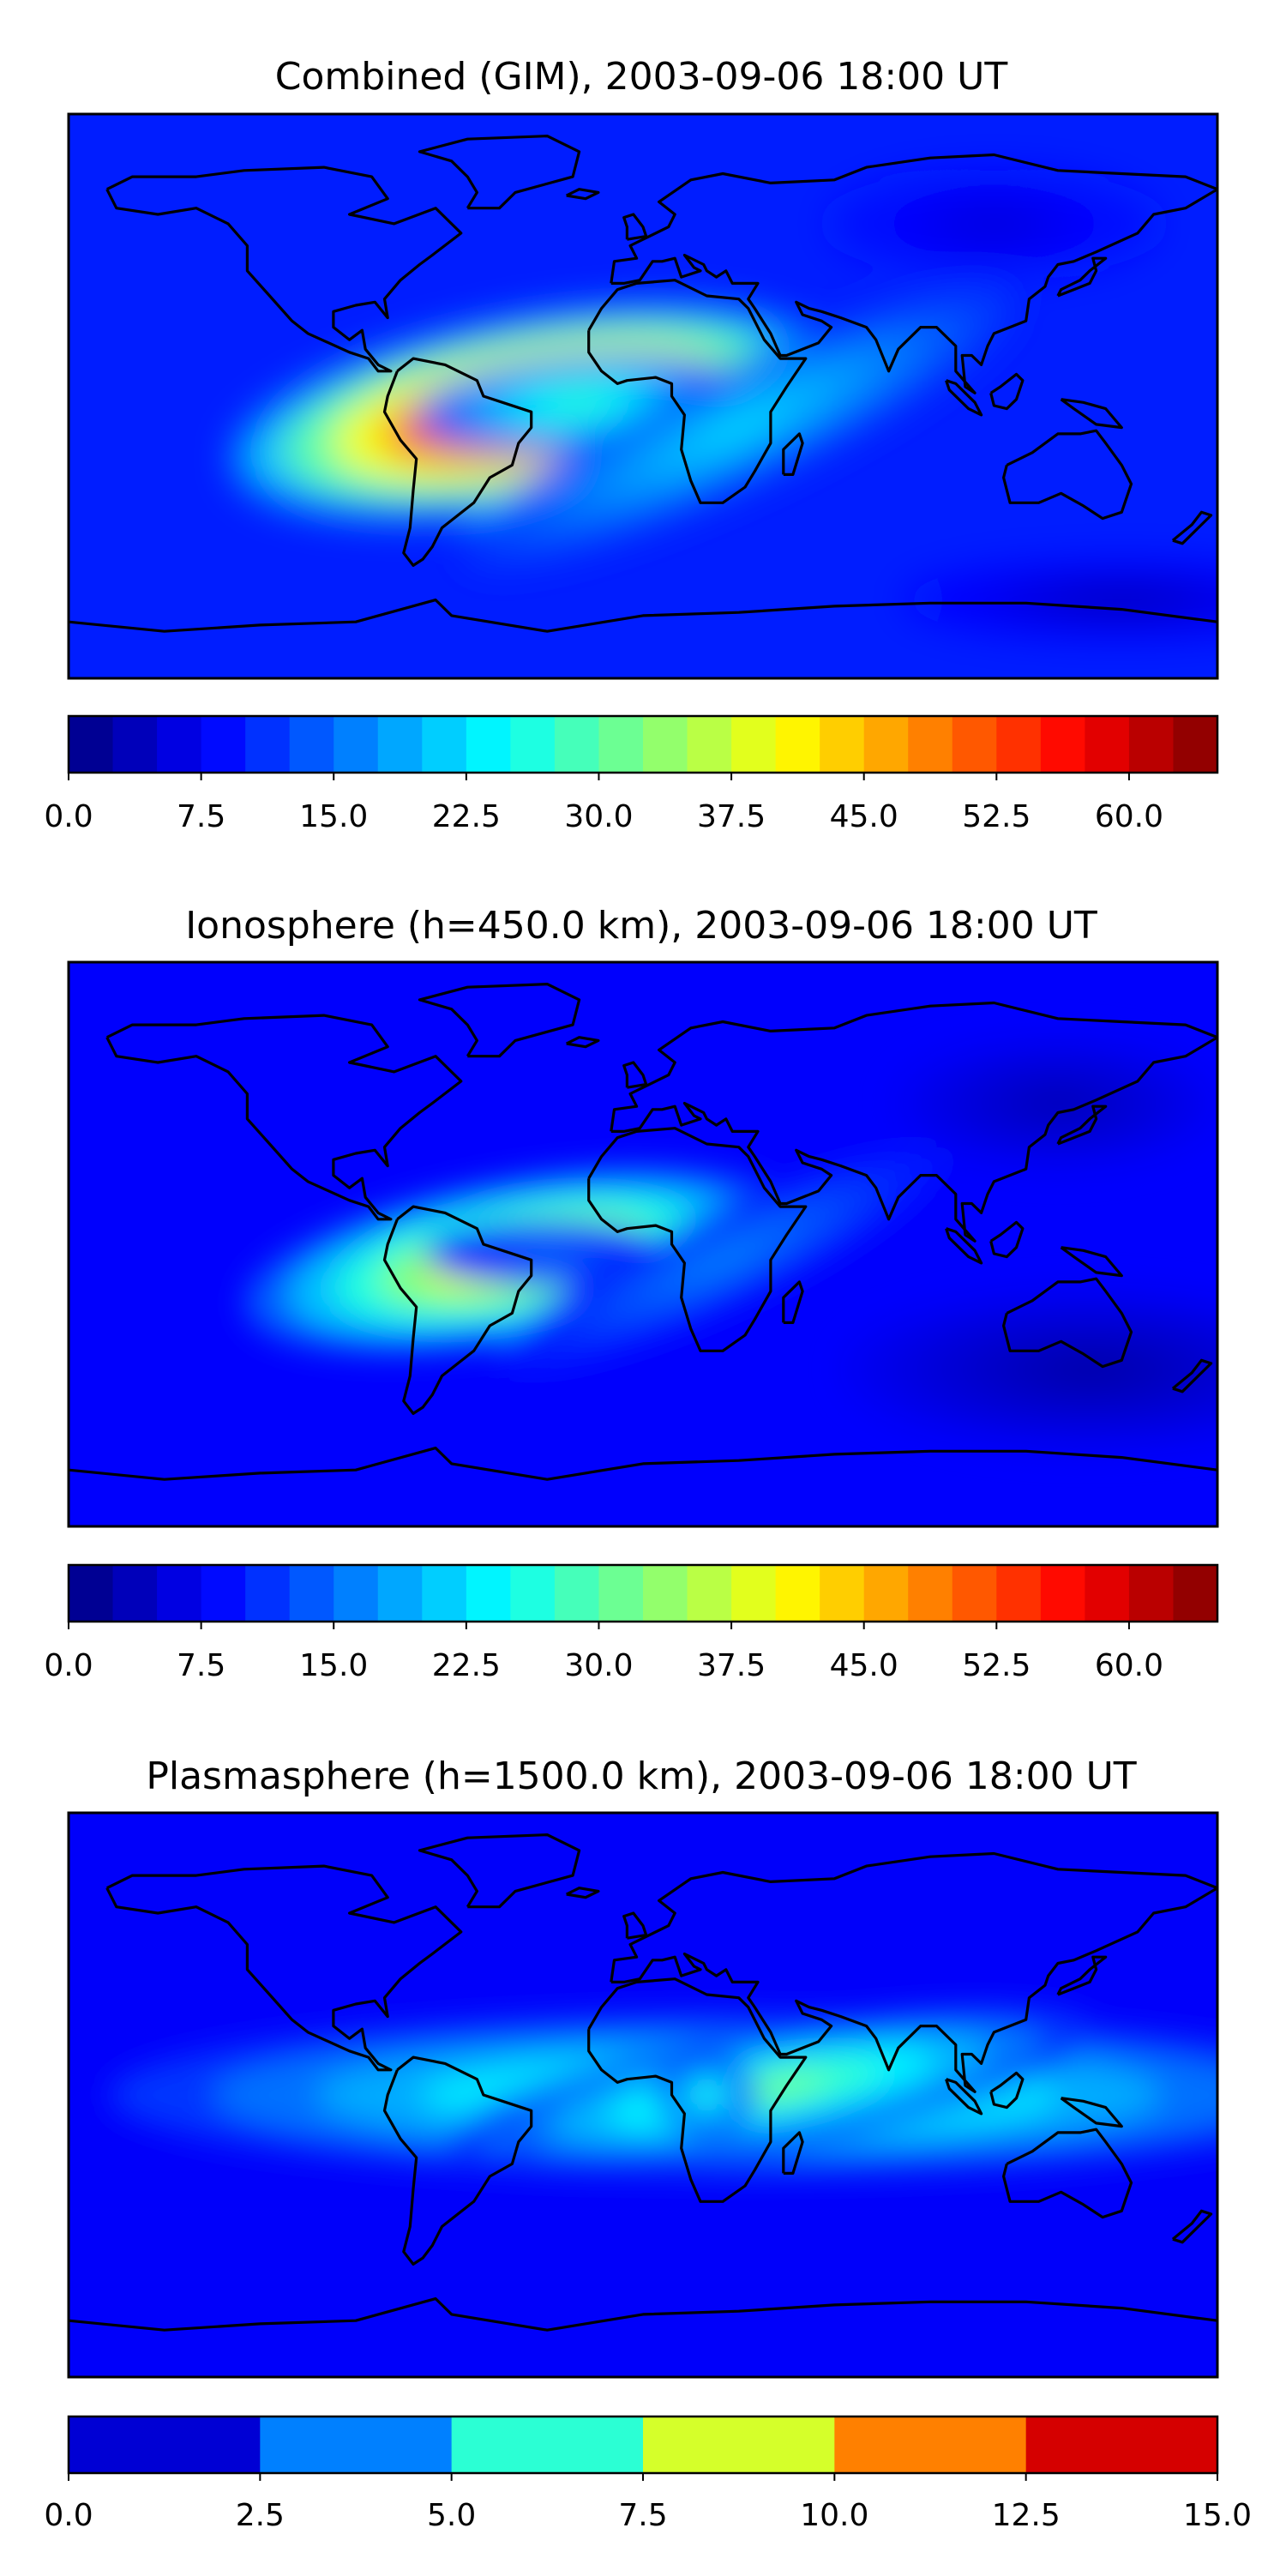  Describe the element at coordinates (834, 2515) in the screenshot. I see `colorbar-tick-label: 10.0` at that location.